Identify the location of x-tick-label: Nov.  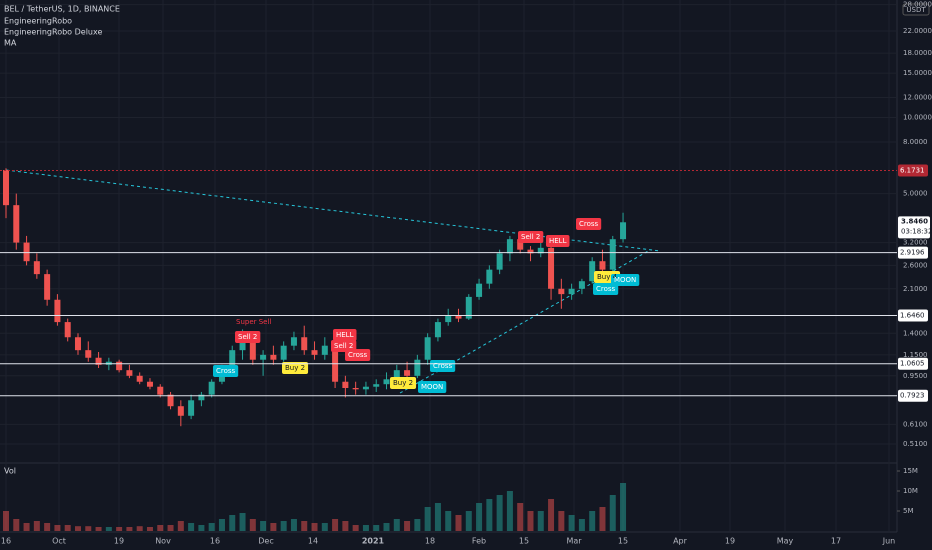
(163, 541).